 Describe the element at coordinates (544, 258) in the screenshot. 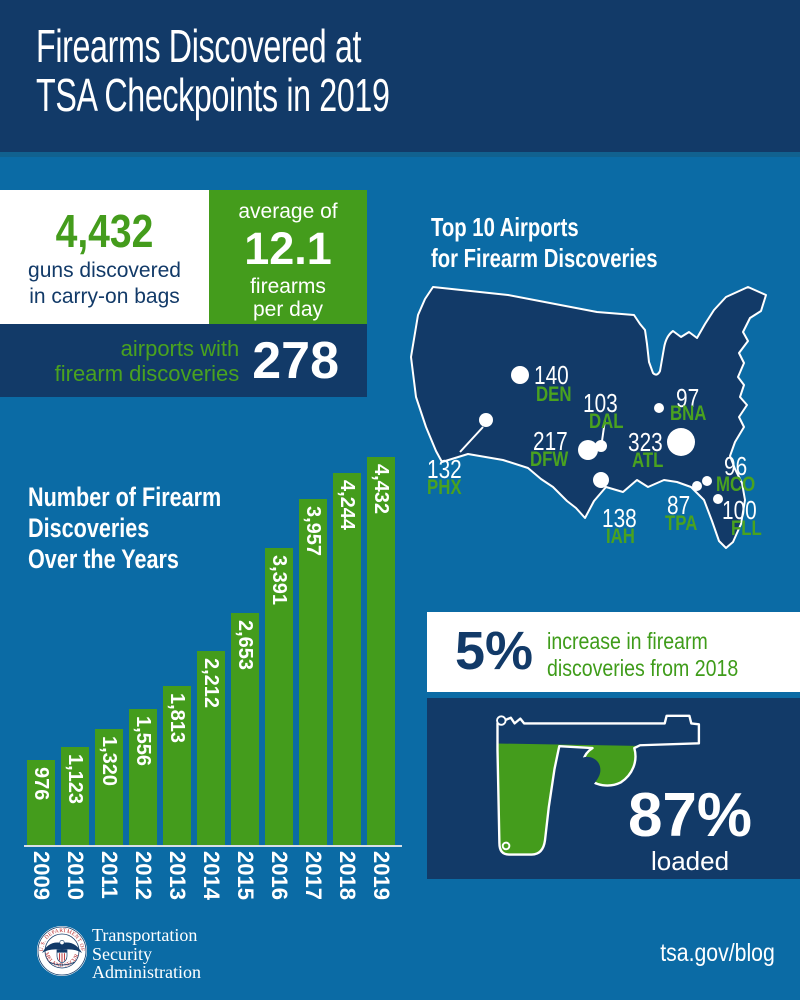

I see `map-title-line2: for Firearm Discoveries` at that location.